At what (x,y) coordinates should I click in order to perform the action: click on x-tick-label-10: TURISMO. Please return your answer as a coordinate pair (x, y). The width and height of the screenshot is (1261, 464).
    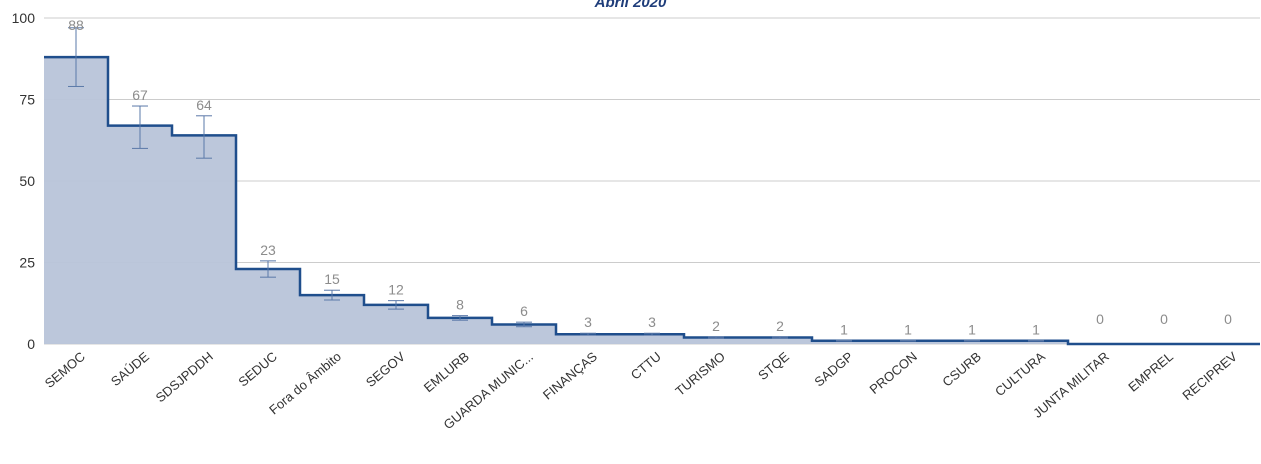
    Looking at the image, I should click on (700, 374).